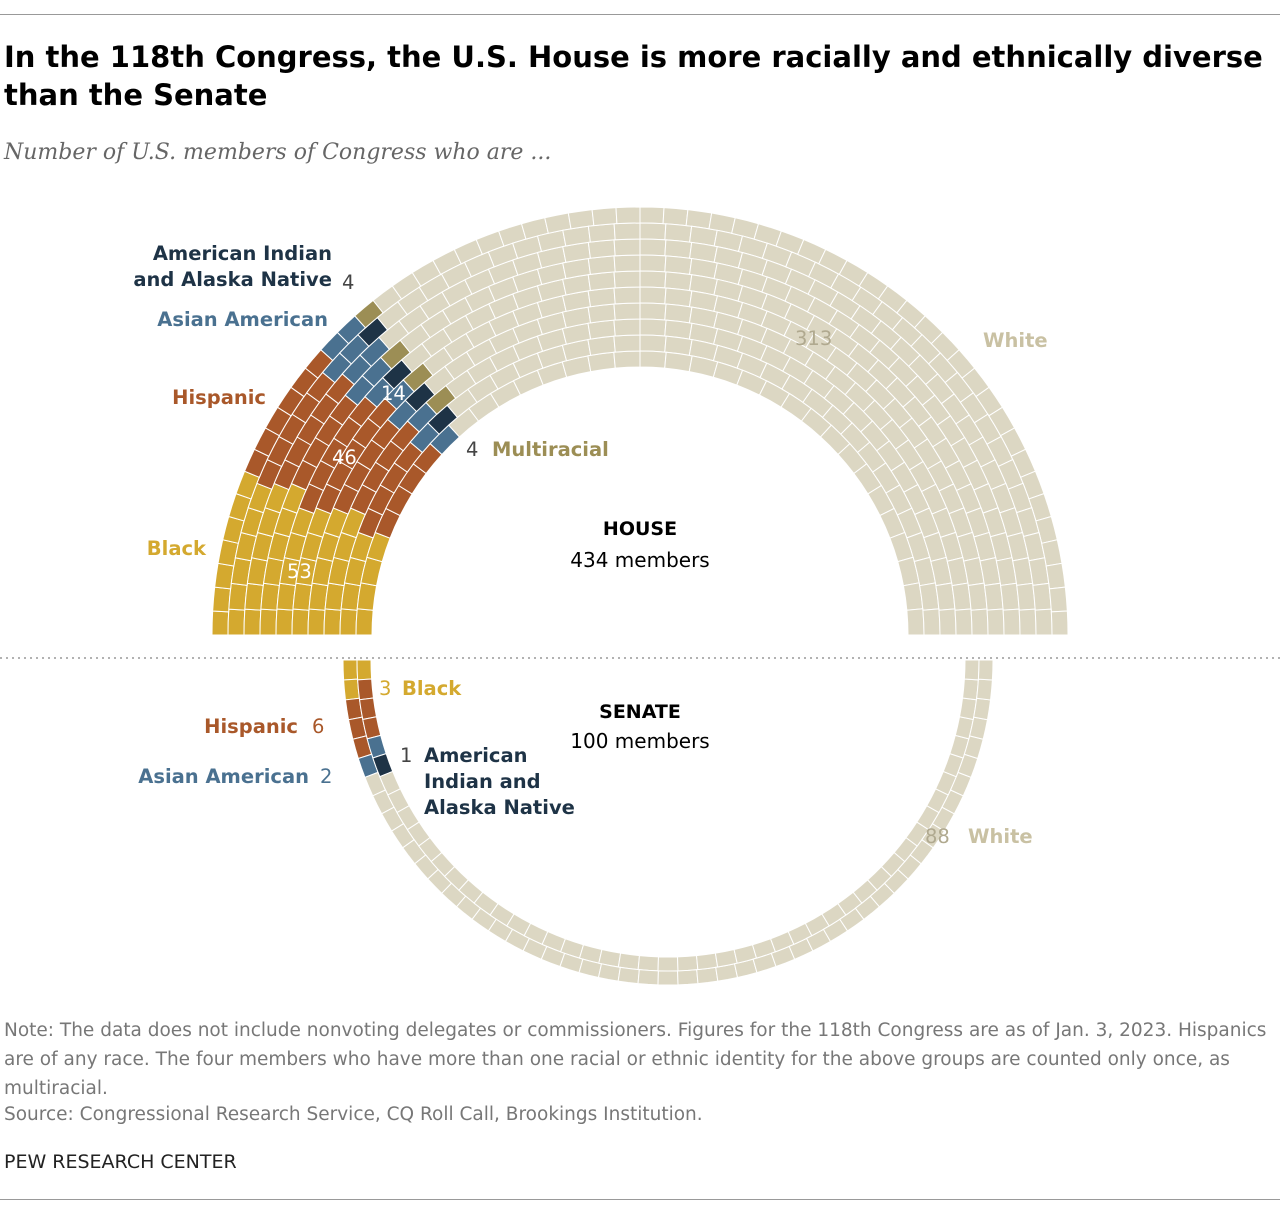 This screenshot has height=1214, width=1280. Describe the element at coordinates (1000, 836) in the screenshot. I see `category-label: White` at that location.